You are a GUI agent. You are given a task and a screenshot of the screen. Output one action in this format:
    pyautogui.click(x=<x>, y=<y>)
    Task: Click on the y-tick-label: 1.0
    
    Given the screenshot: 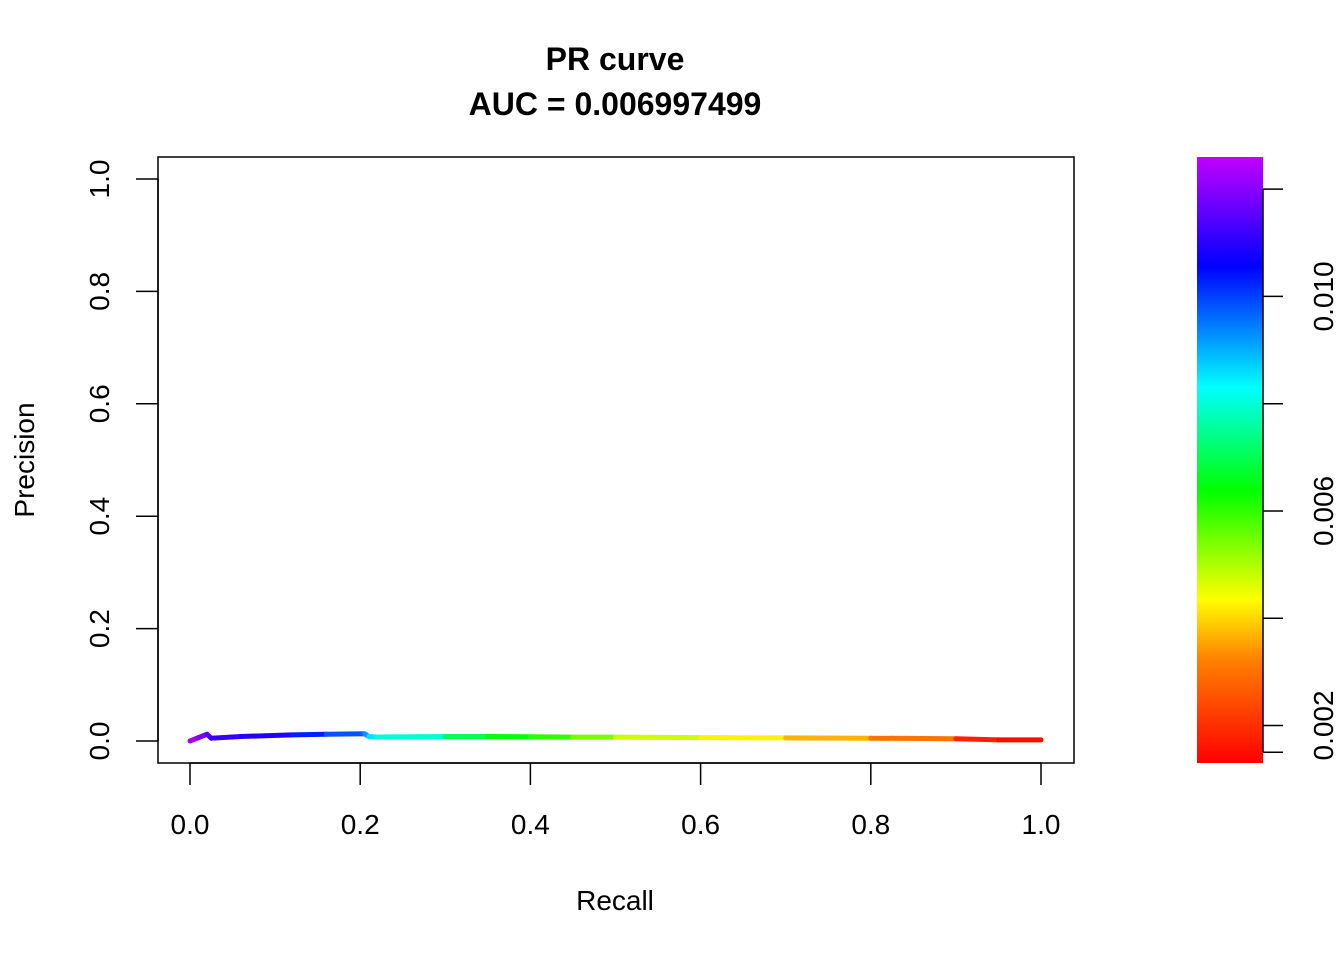 What is the action you would take?
    pyautogui.click(x=99, y=179)
    